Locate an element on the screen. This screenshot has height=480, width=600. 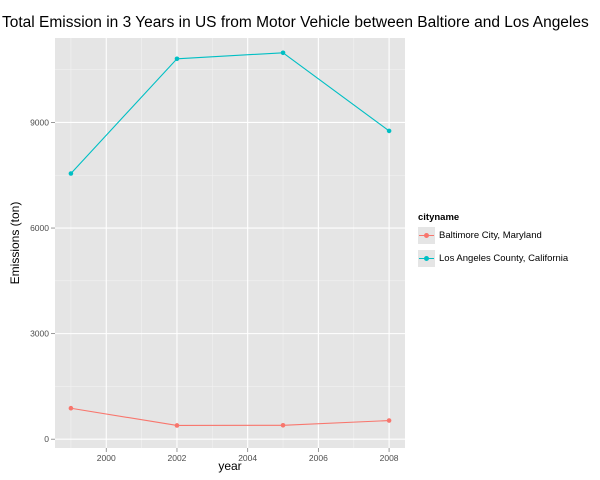
legend-item-baltimore: Baltimore City, Maryland is located at coordinates (493, 235).